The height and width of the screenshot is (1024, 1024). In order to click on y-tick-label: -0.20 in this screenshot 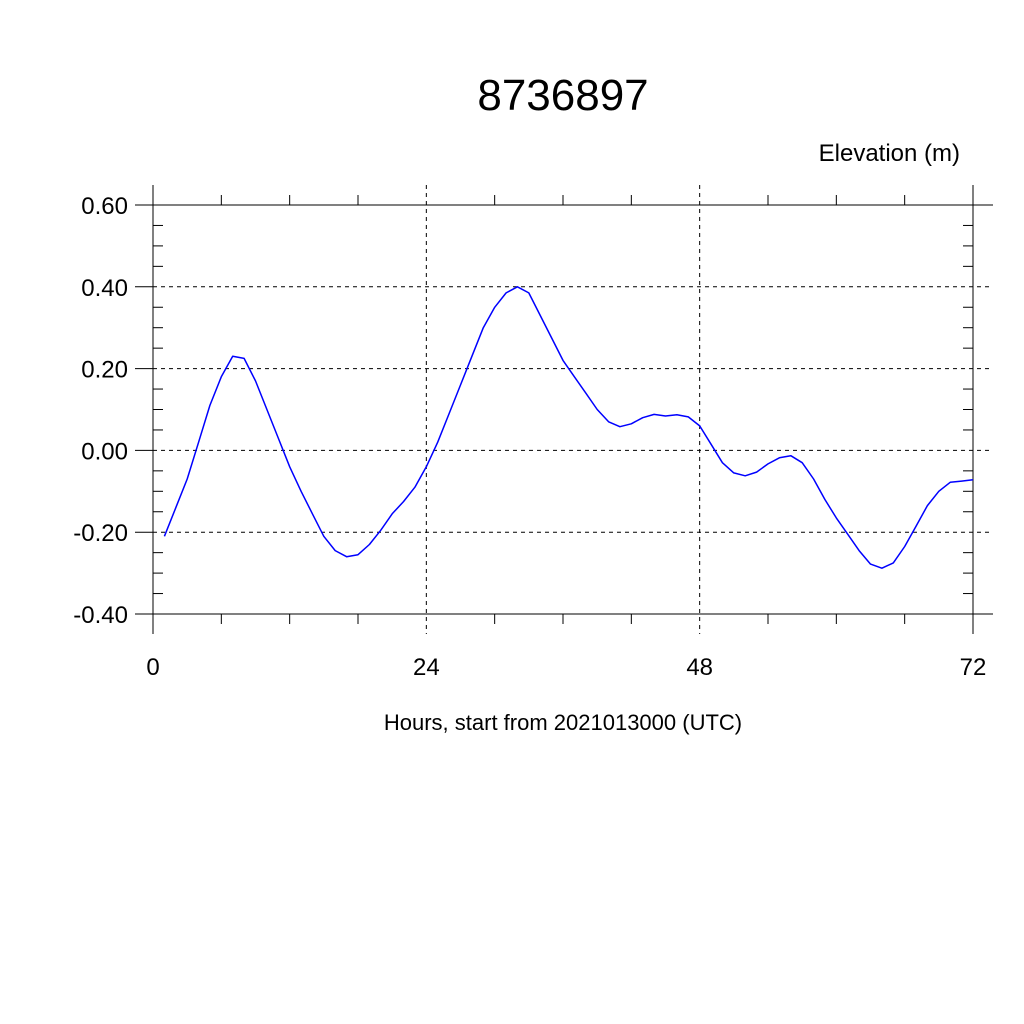, I will do `click(100, 533)`.